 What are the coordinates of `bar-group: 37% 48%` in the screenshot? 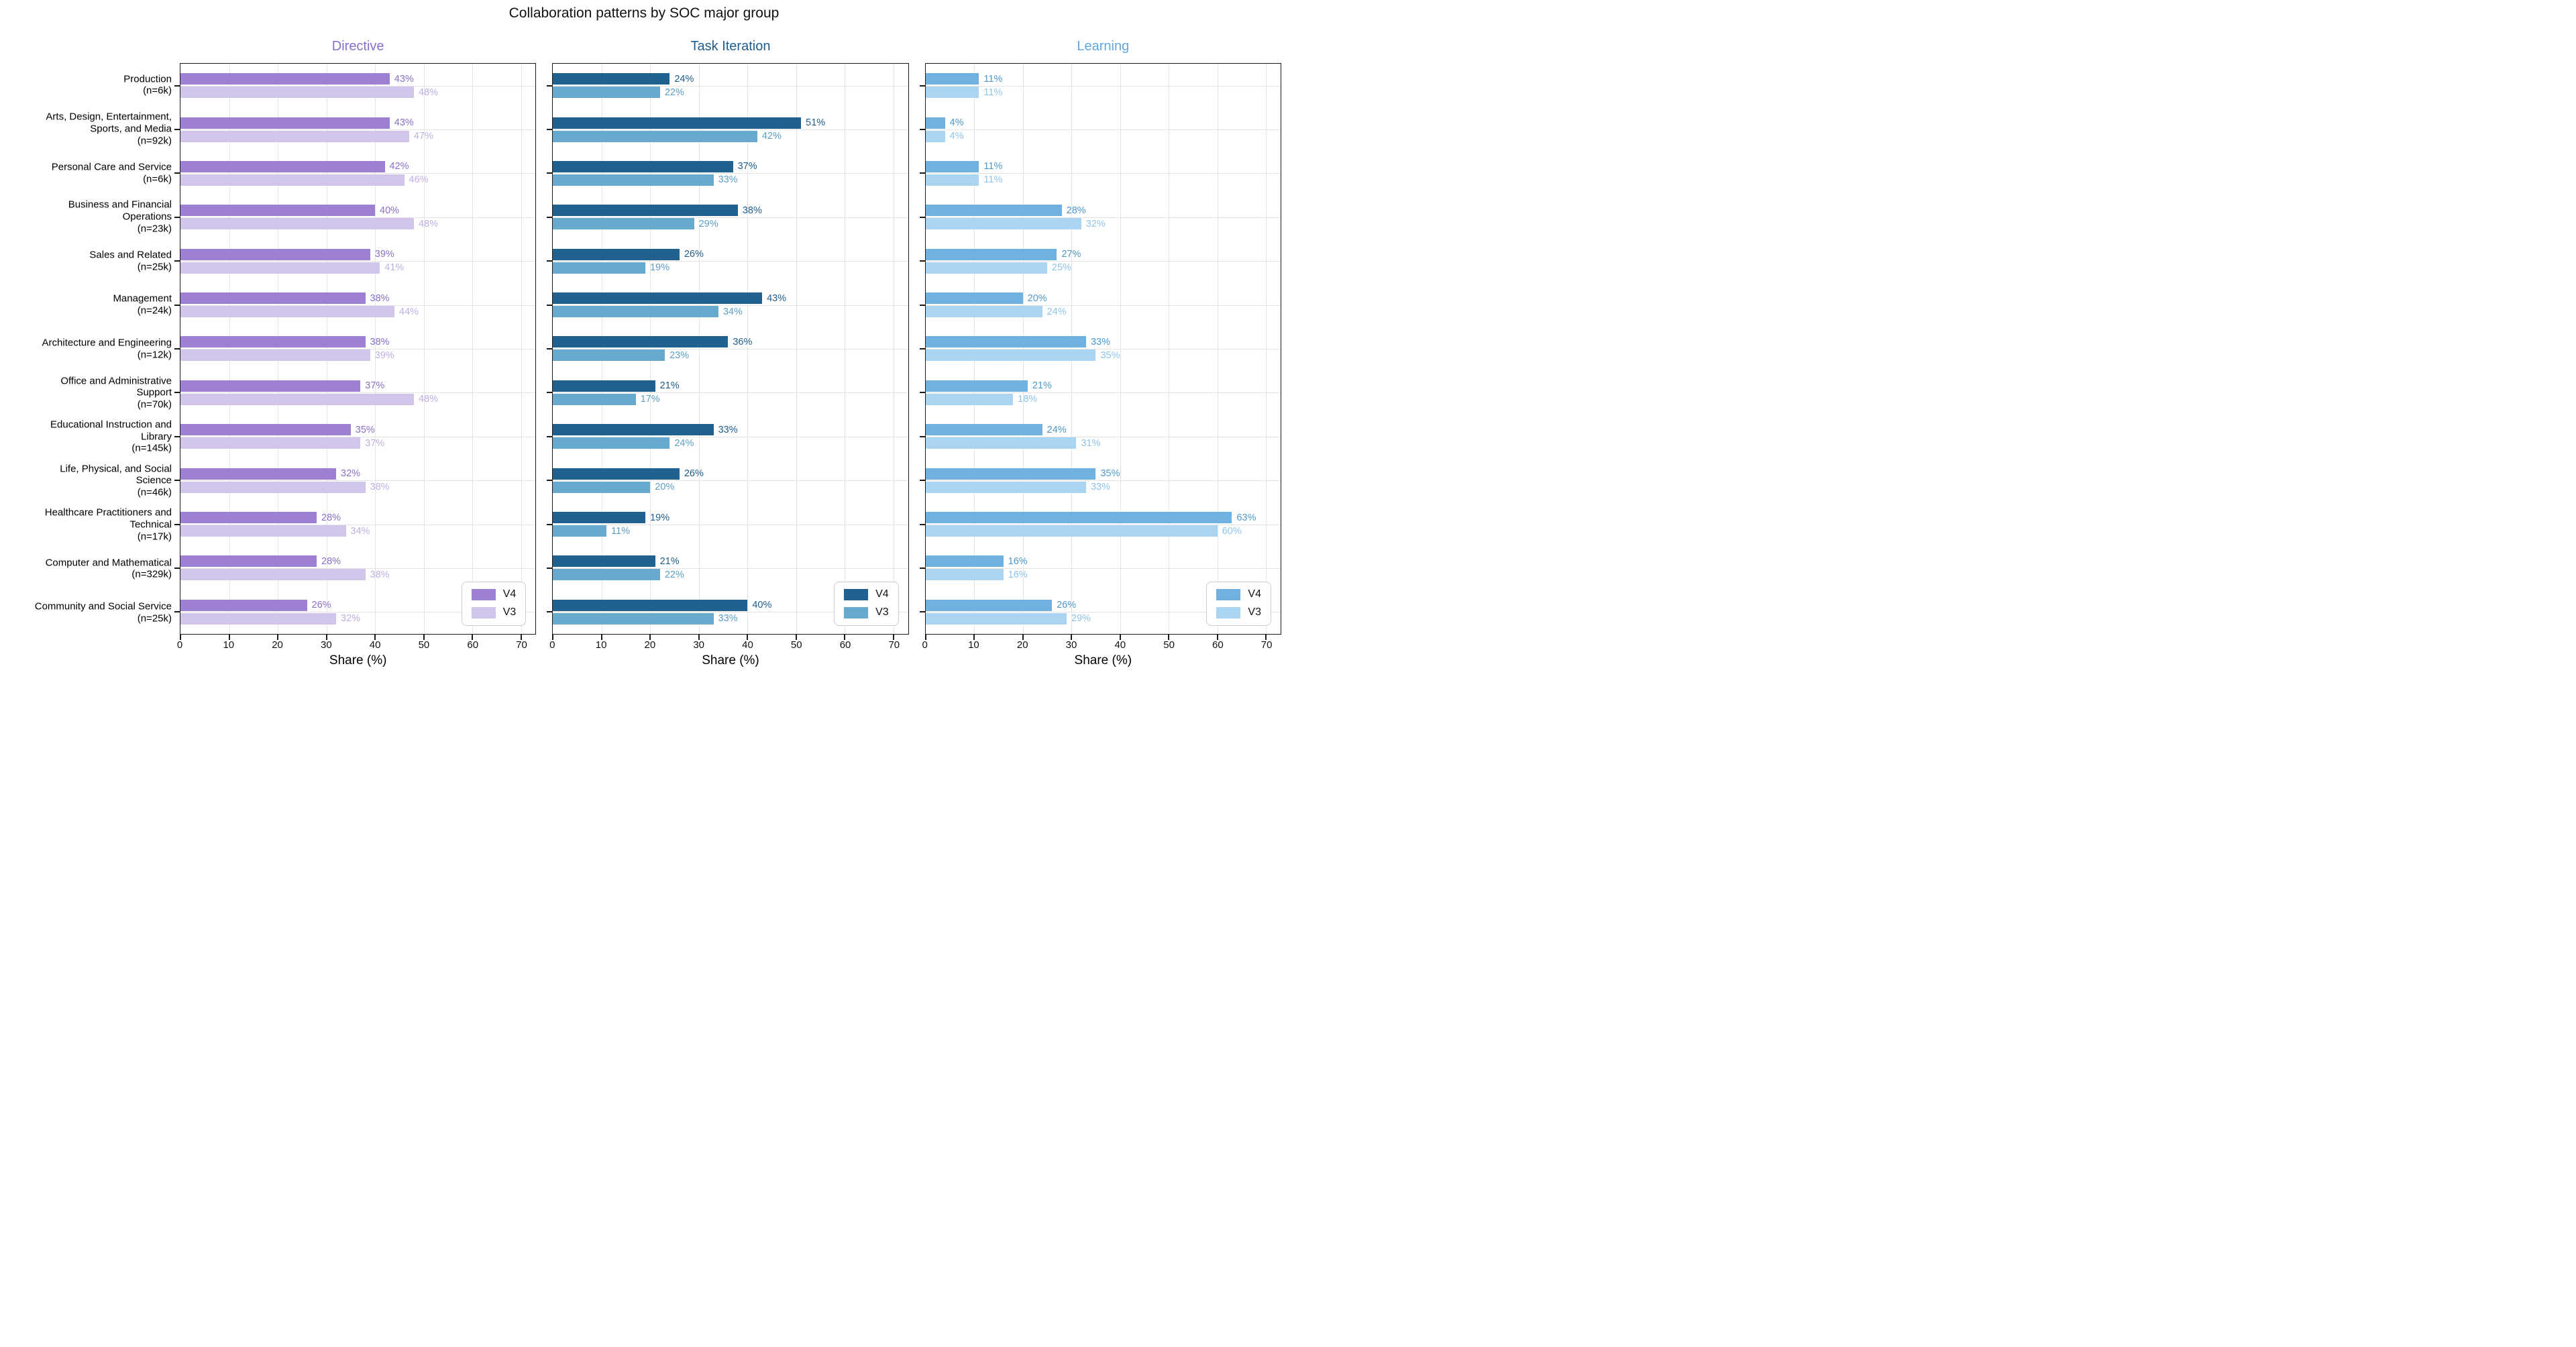 It's located at (357, 393).